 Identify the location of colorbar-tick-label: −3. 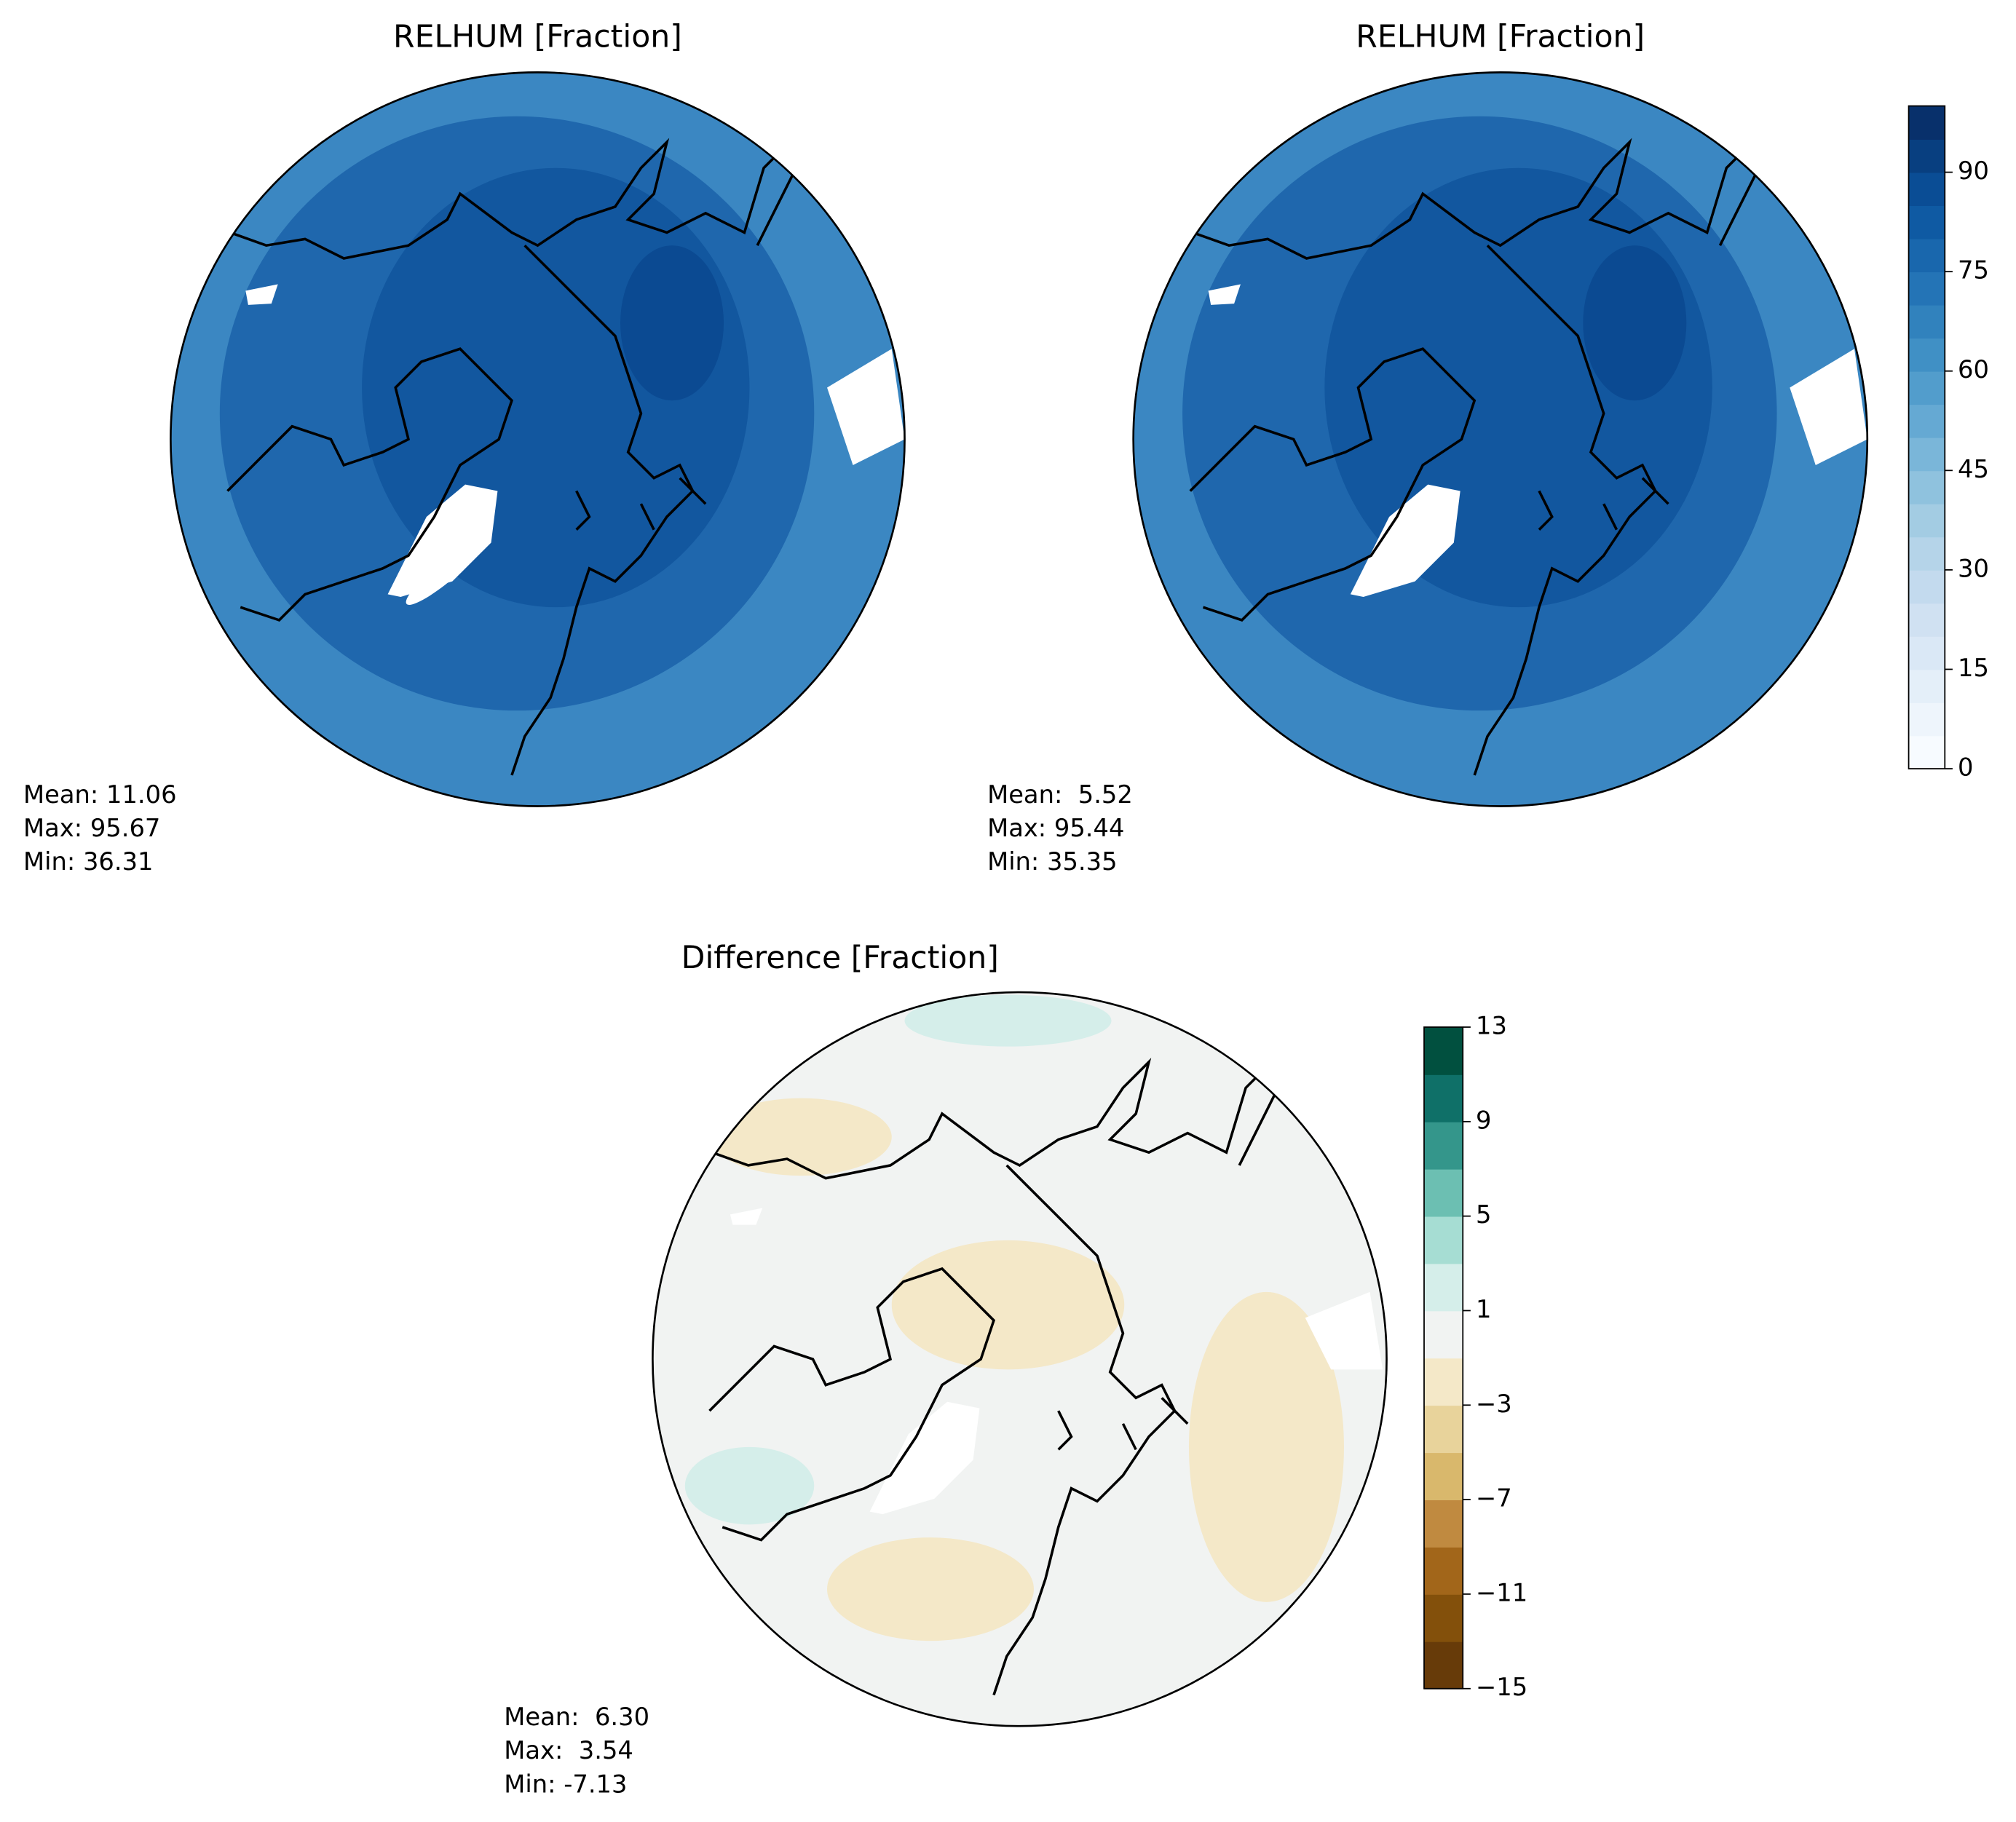
(1494, 1404).